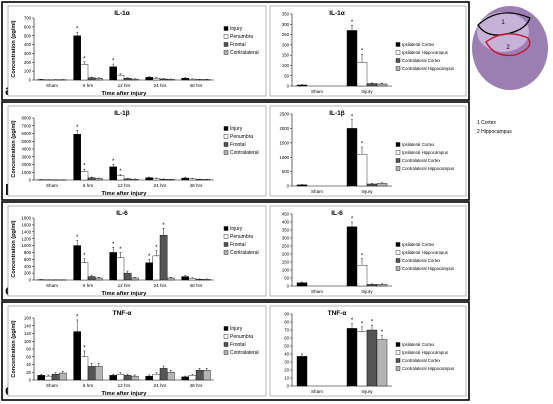  Describe the element at coordinates (160, 85) in the screenshot. I see `x-tick-label: 24 hrs` at that location.